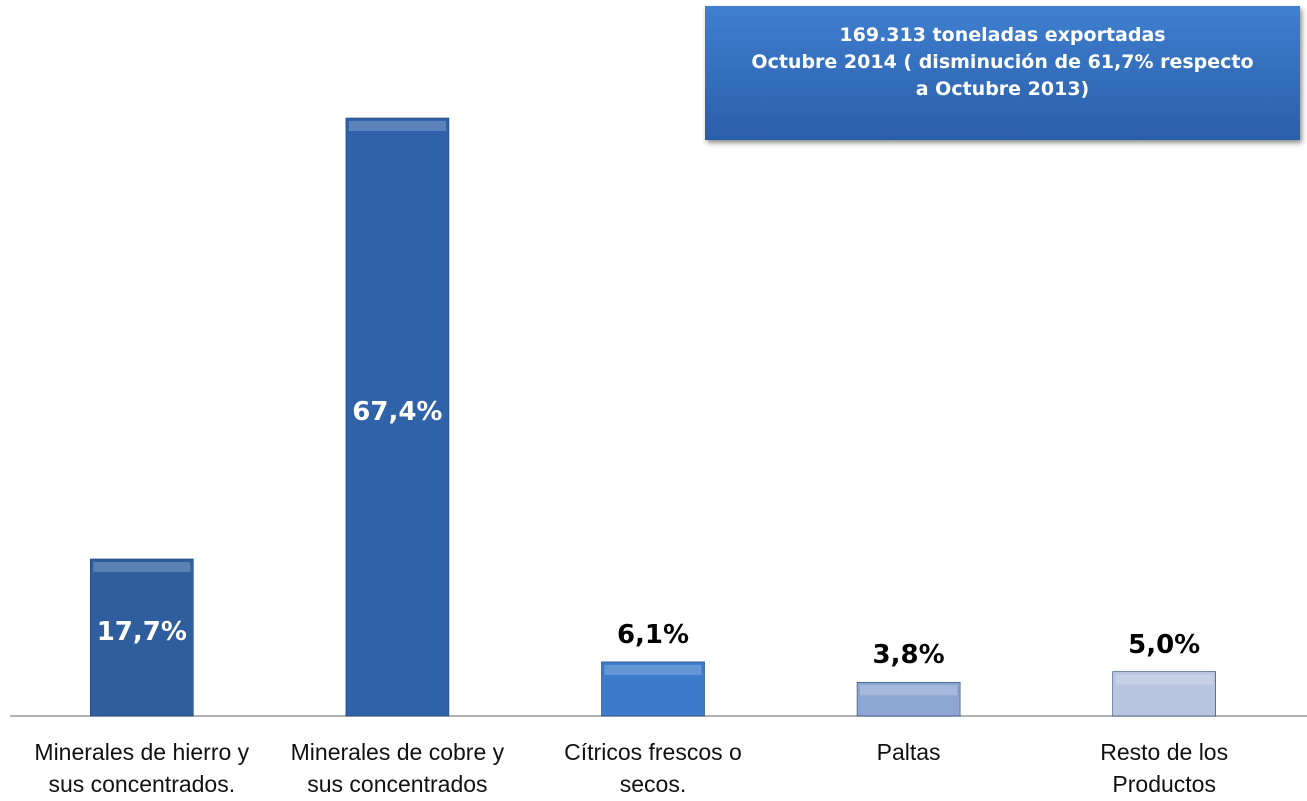  I want to click on annotation-line: 169.313 toneladas exportadas, so click(1002, 35).